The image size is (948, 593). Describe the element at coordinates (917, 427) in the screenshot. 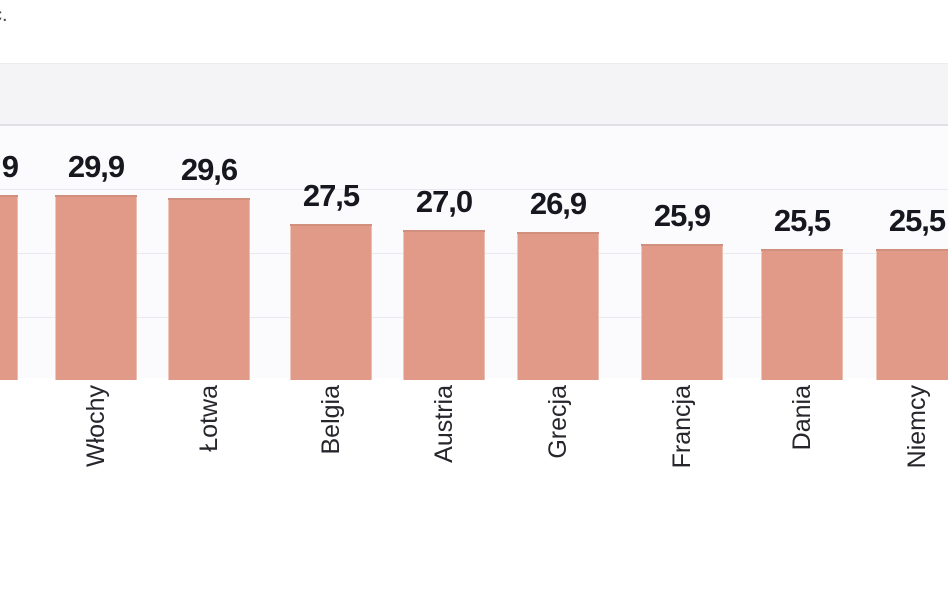

I see `x-axis-label: Niemcy` at that location.